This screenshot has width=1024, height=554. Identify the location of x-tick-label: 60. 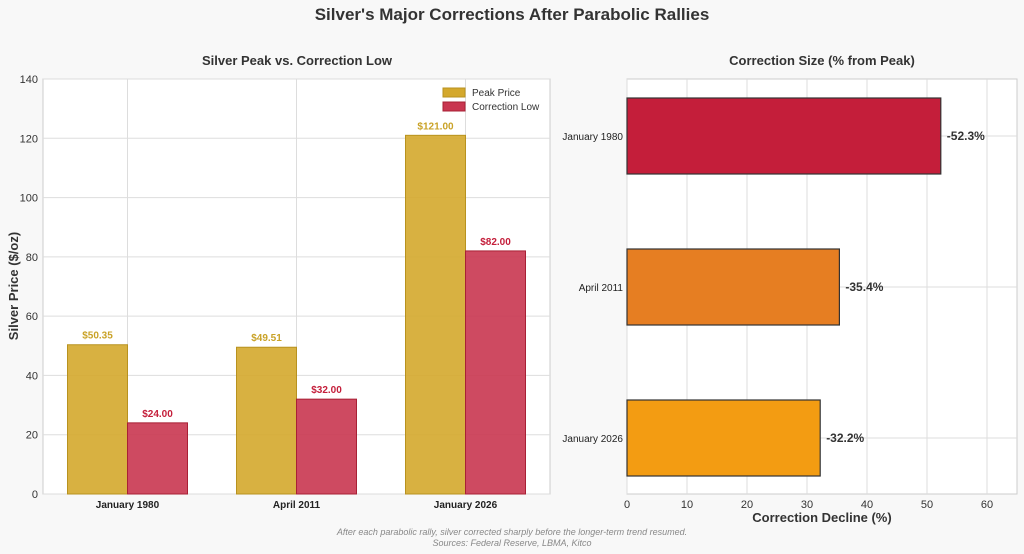
(987, 505).